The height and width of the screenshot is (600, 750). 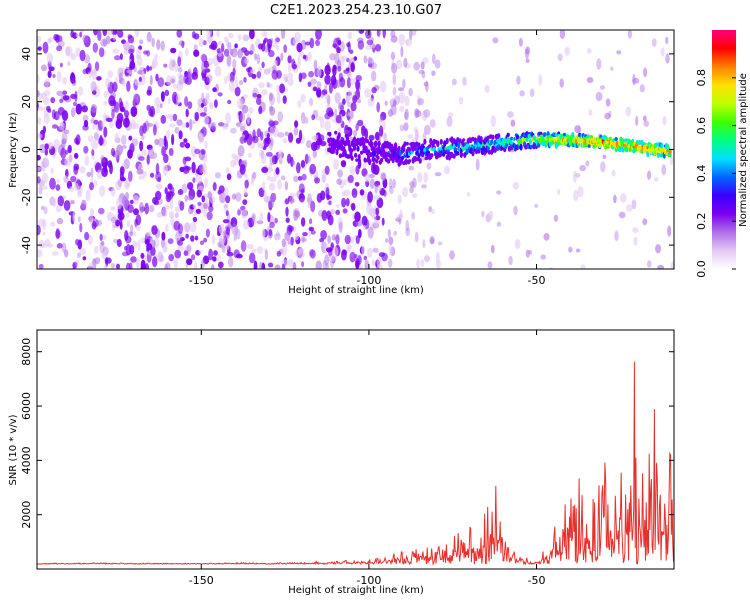 What do you see at coordinates (701, 269) in the screenshot?
I see `colorbar-tick-label: 0.0` at bounding box center [701, 269].